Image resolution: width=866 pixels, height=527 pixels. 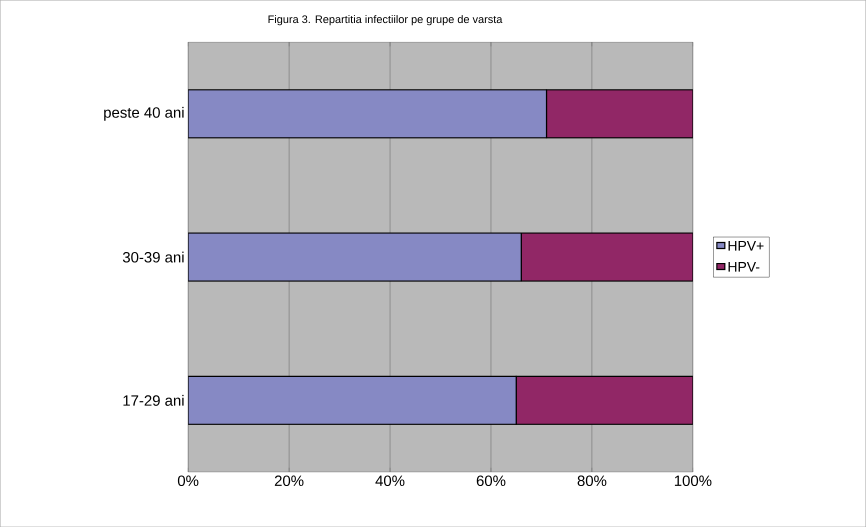 I want to click on legend-label: HPV-, so click(x=744, y=267).